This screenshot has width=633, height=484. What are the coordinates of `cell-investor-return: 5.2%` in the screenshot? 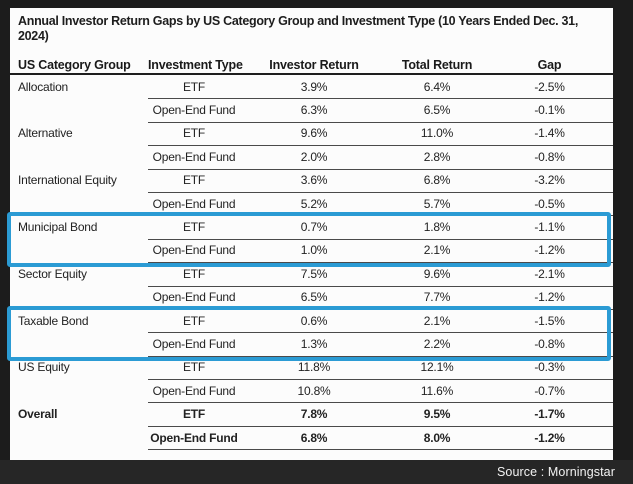 It's located at (314, 203).